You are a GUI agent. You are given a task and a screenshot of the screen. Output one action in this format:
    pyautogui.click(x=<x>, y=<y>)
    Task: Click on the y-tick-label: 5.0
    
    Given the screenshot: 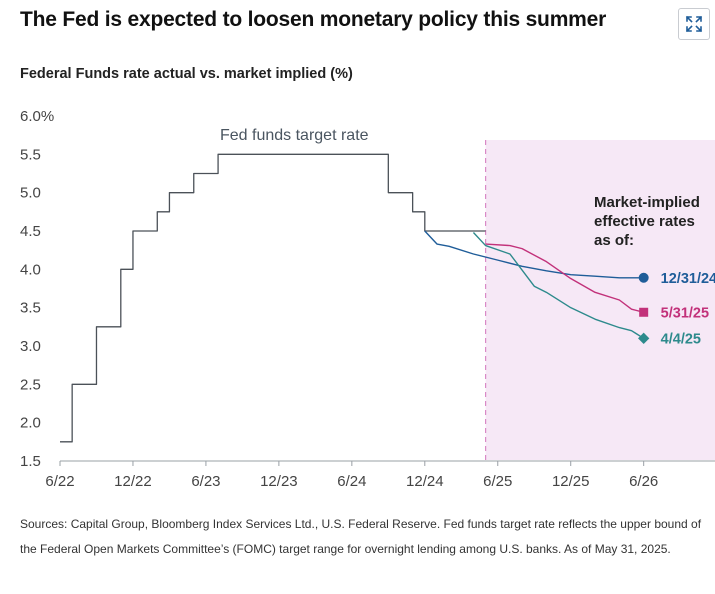 What is the action you would take?
    pyautogui.click(x=30, y=193)
    